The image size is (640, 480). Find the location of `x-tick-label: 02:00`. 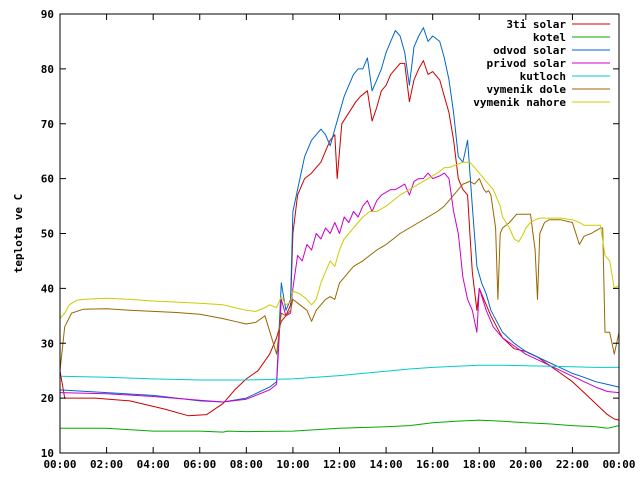

x-tick-label: 02:00 is located at coordinates (106, 464).